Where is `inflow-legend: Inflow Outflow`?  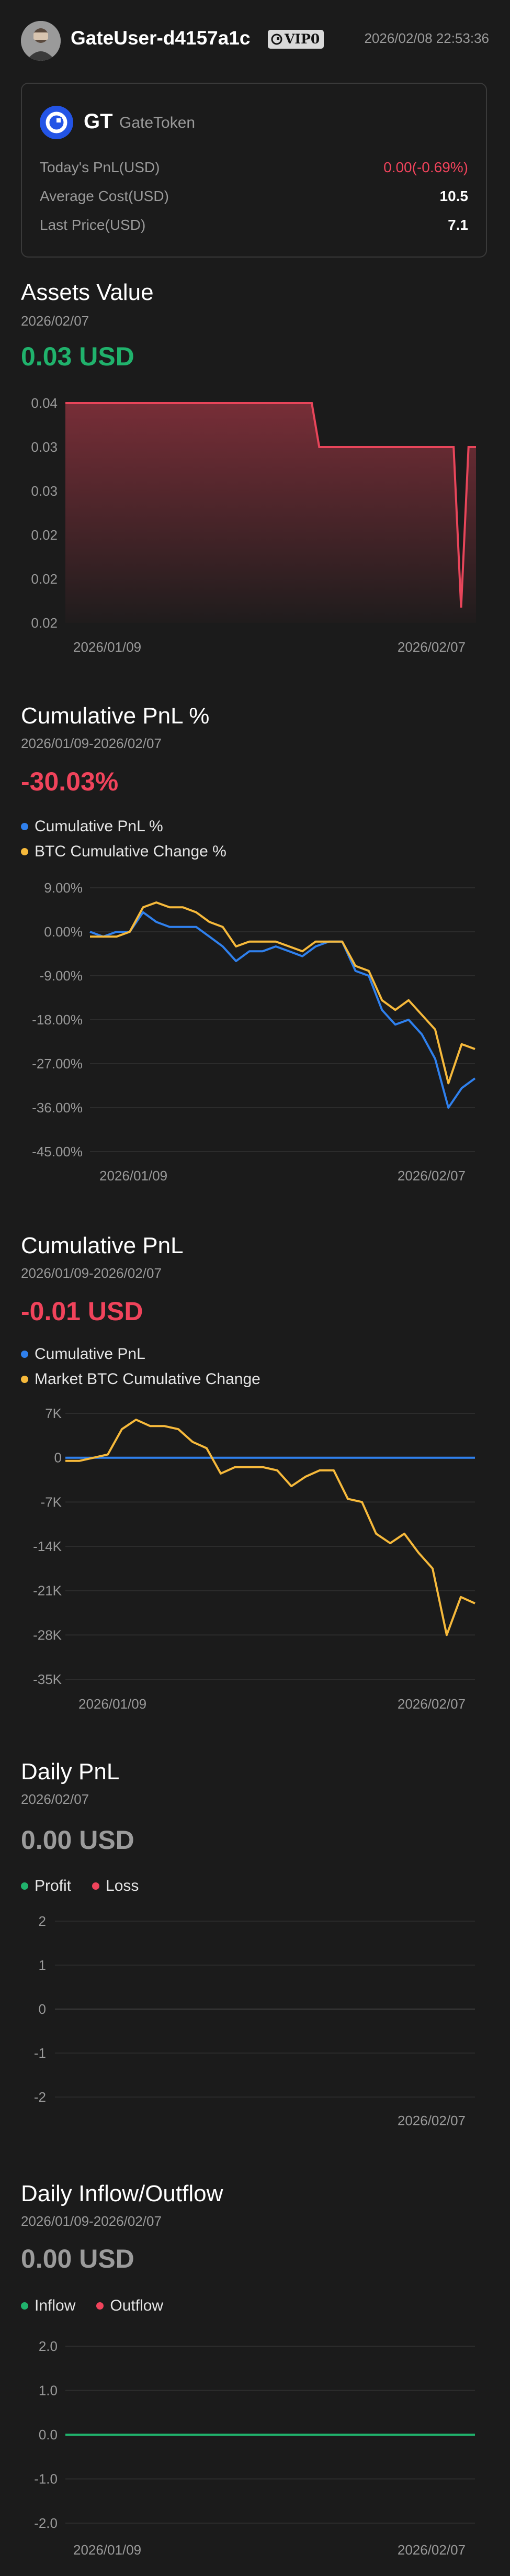
inflow-legend: Inflow Outflow is located at coordinates (100, 2306).